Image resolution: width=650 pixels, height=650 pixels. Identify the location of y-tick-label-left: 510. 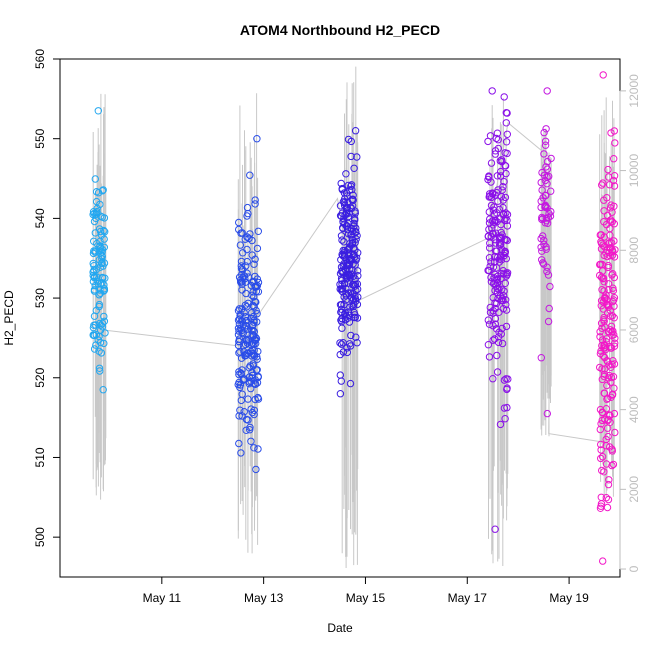
(40, 457).